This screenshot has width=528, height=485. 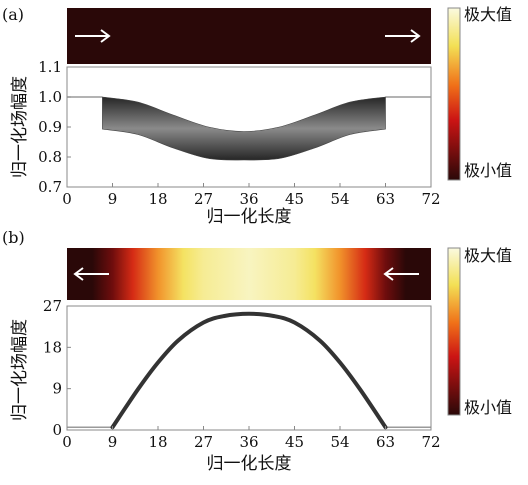 I want to click on b-y-tick-label: 18, so click(x=52, y=347).